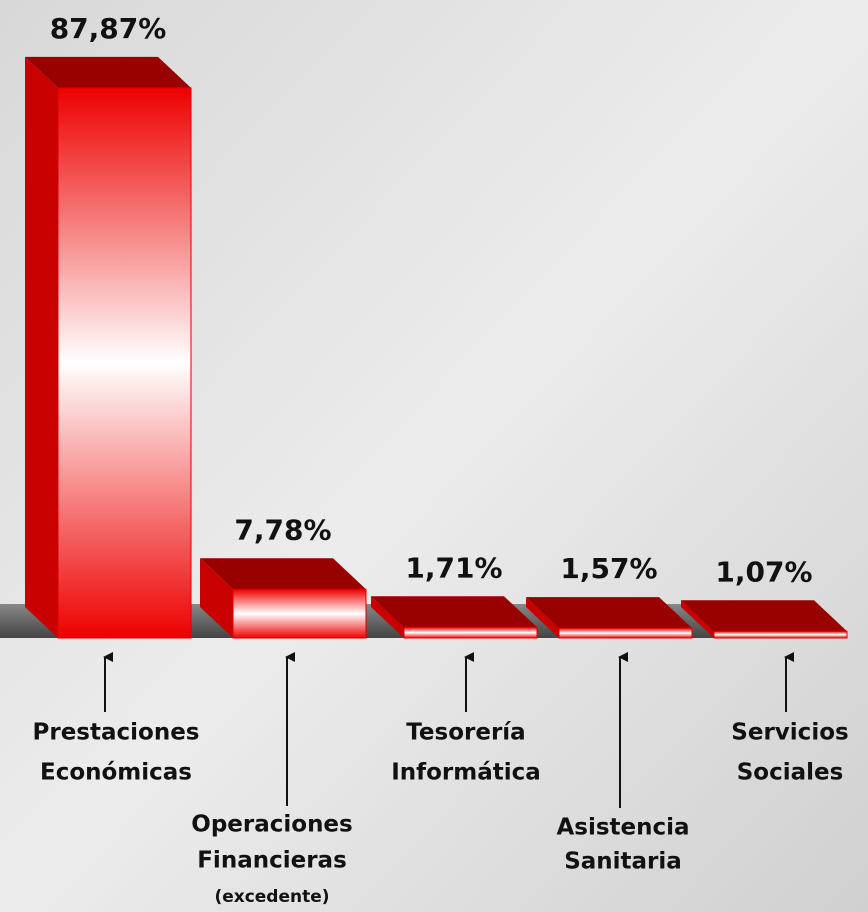 The image size is (868, 912). I want to click on category-label: Servicios, so click(789, 733).